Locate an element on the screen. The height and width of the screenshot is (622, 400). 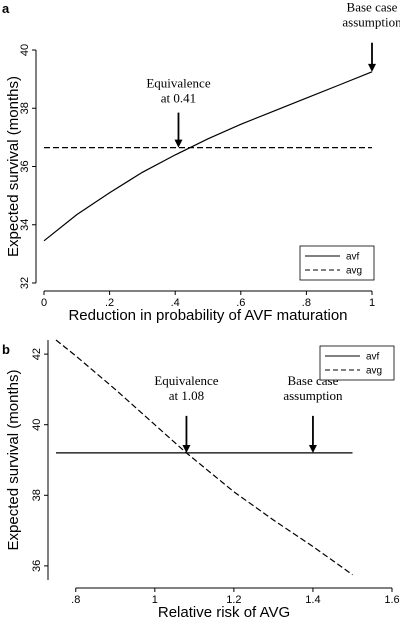
panel-label: a is located at coordinates (6, 8).